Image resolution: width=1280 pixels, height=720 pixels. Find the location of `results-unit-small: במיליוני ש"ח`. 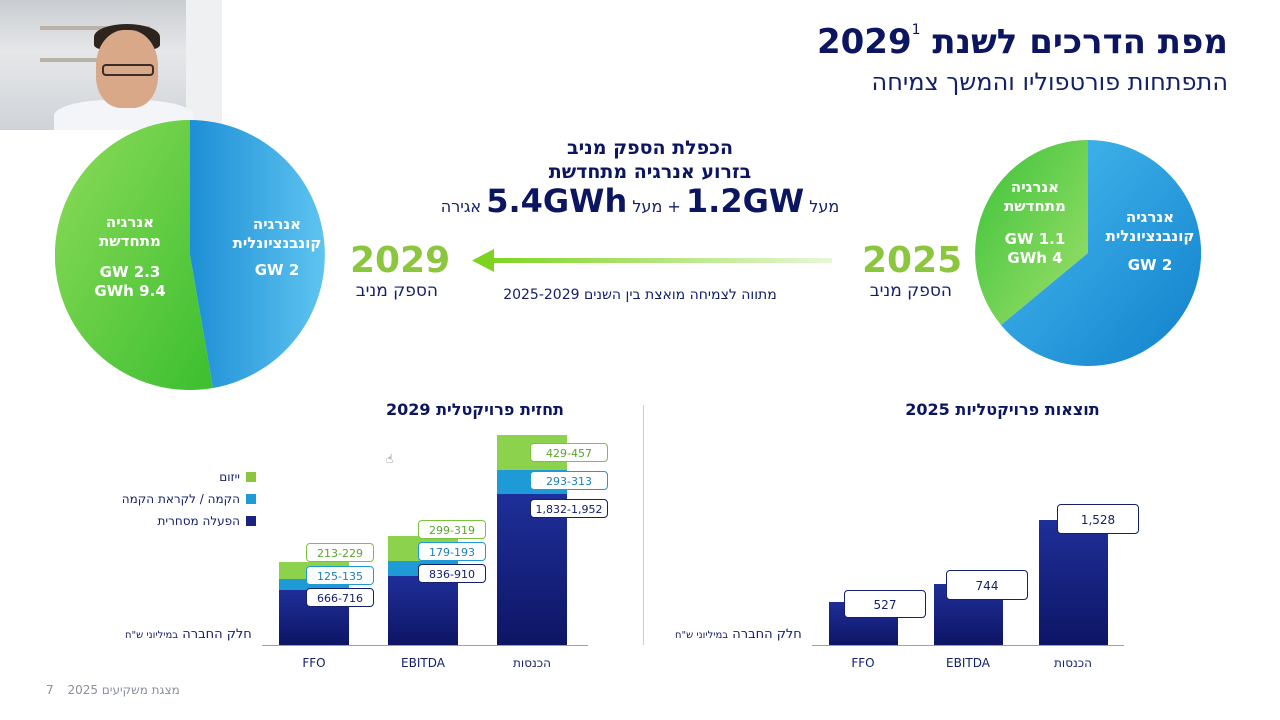

results-unit-small: במיליוני ש"ח is located at coordinates (702, 635).